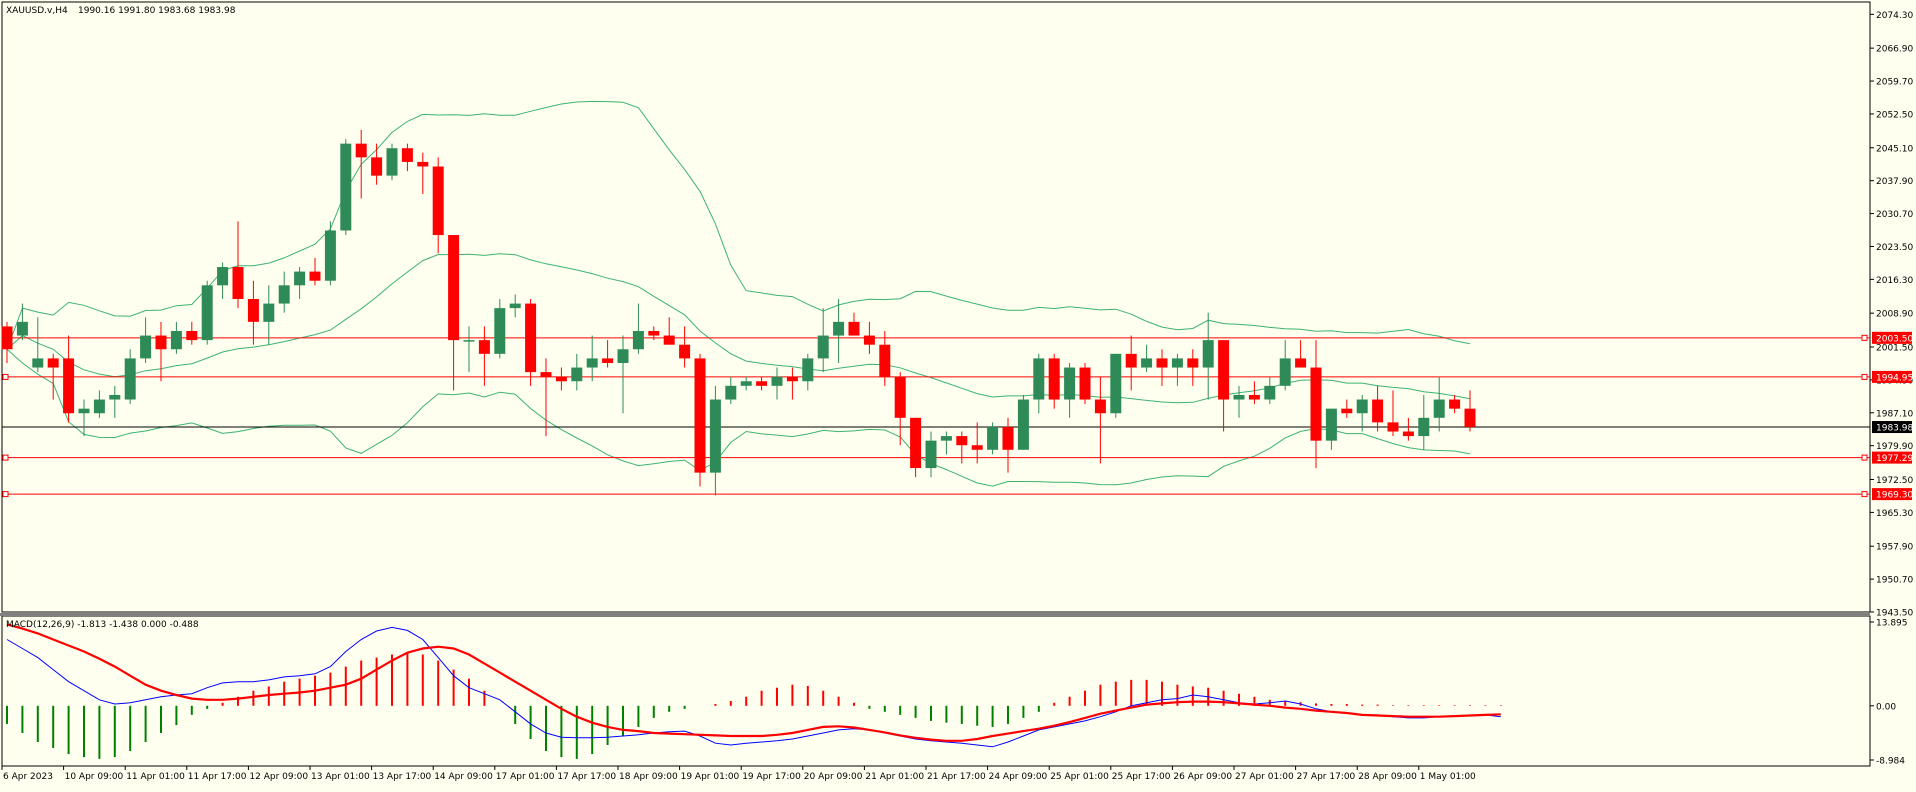 This screenshot has width=1916, height=792. Describe the element at coordinates (1894, 215) in the screenshot. I see `price-tick-label: 2030.70` at that location.